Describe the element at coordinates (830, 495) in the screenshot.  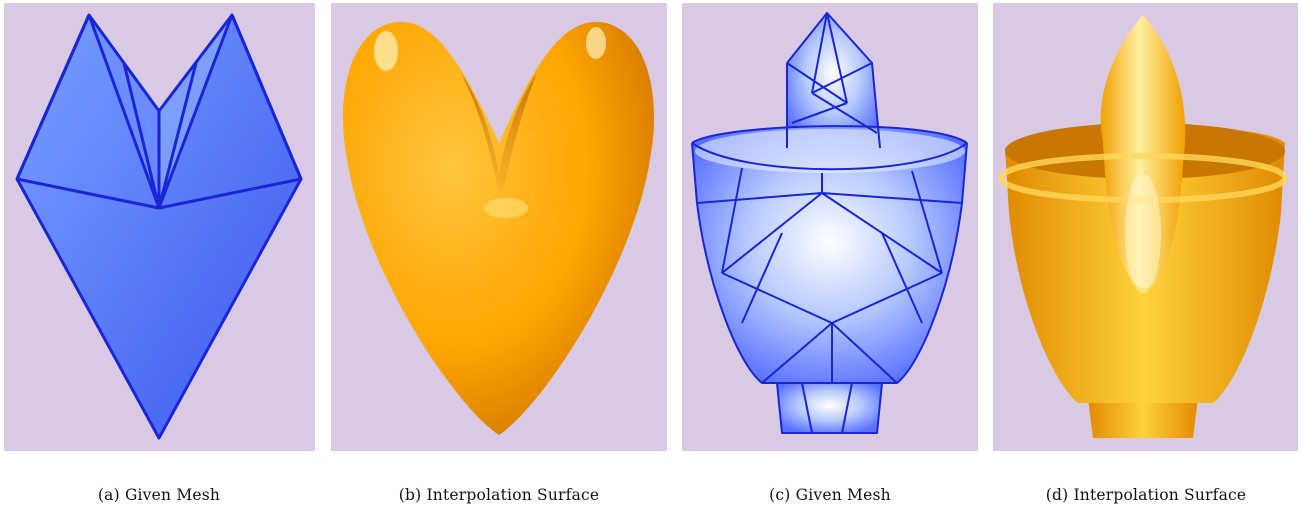
I see `caption-c: (c) Given Mesh` at that location.